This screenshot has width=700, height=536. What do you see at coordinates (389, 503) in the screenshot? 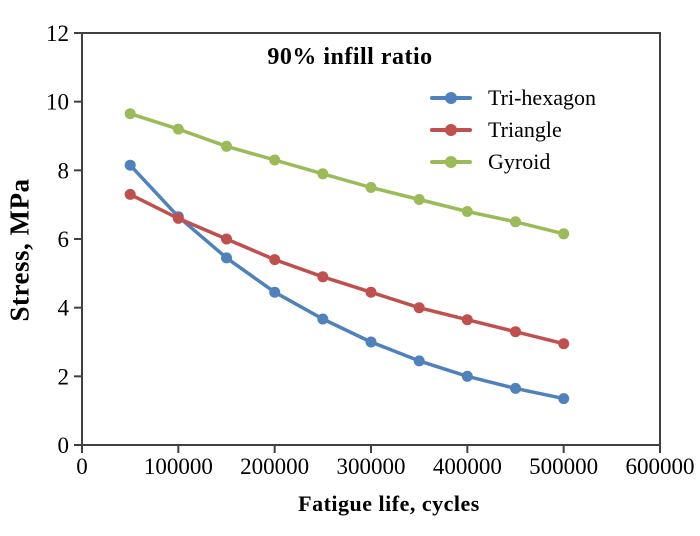
I see `x-axis-title: Fatigue life, cycles` at bounding box center [389, 503].